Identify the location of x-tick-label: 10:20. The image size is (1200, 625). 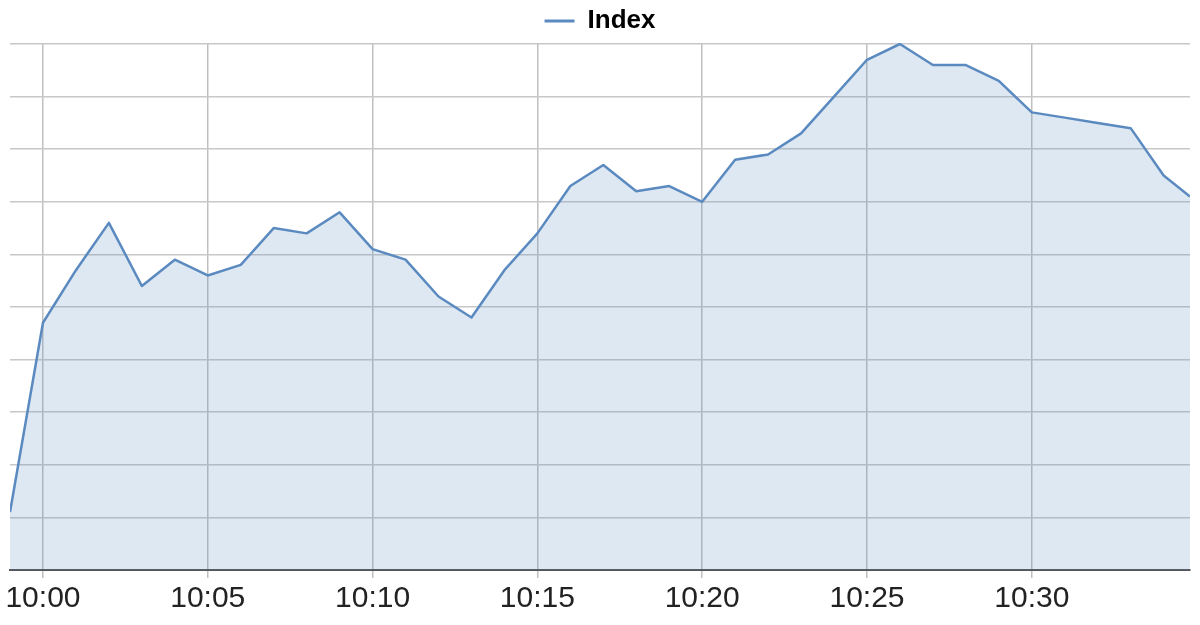
(702, 597).